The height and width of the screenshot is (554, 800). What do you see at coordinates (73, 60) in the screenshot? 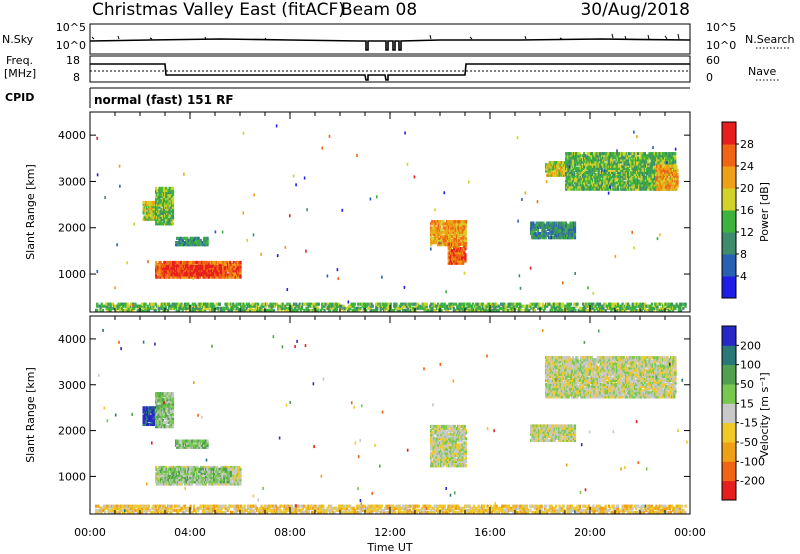
I see `freq-left-tick-top: 18` at bounding box center [73, 60].